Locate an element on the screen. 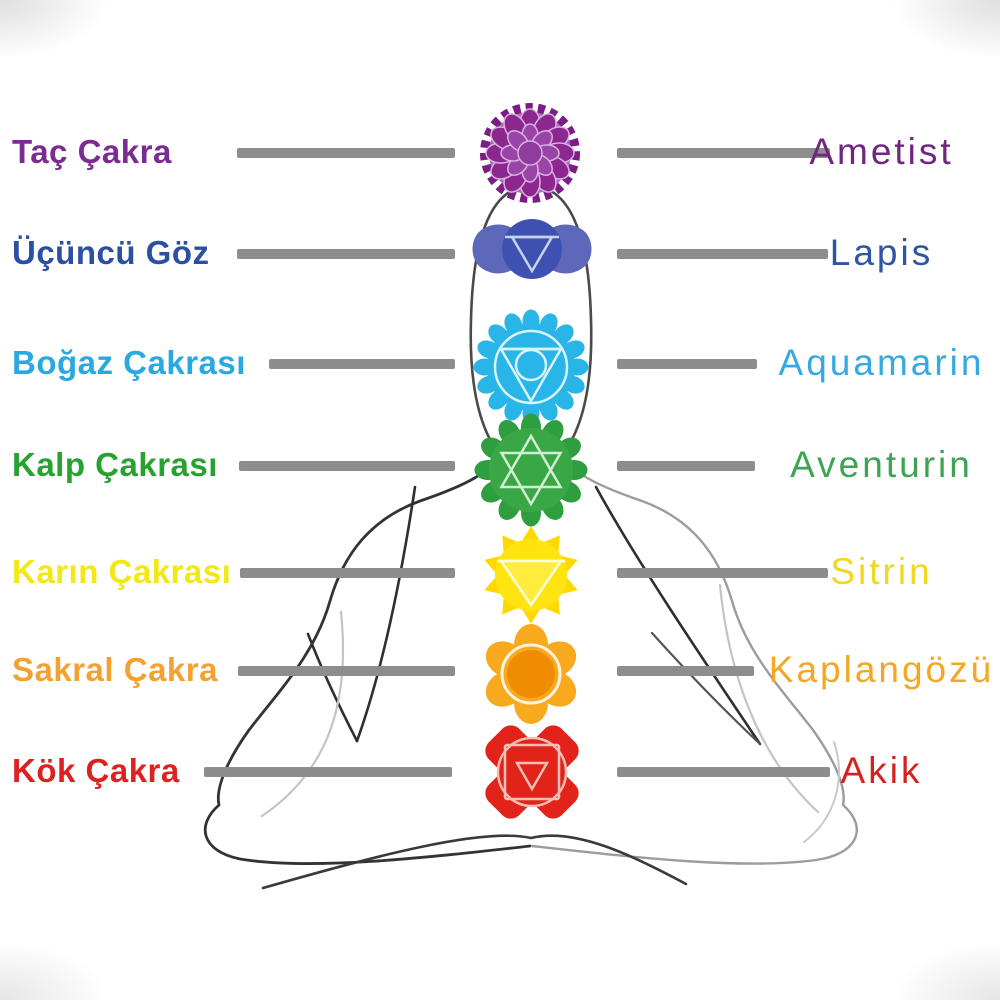 The image size is (1000, 1000). chakra-label-throat: Boğaz Çakrası is located at coordinates (129, 363).